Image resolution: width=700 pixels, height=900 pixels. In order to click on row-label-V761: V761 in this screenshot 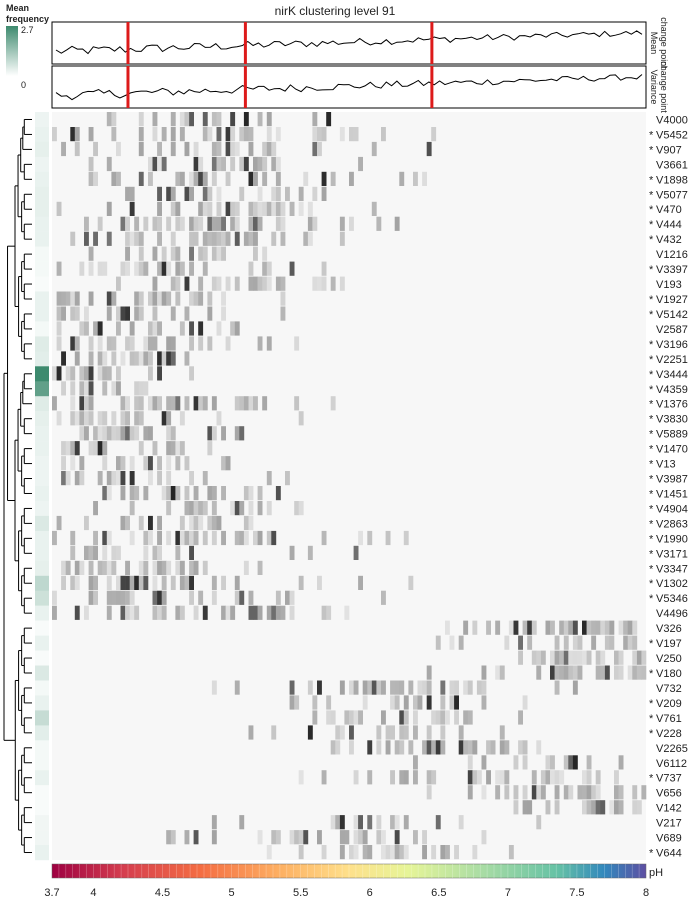, I will do `click(669, 719)`.